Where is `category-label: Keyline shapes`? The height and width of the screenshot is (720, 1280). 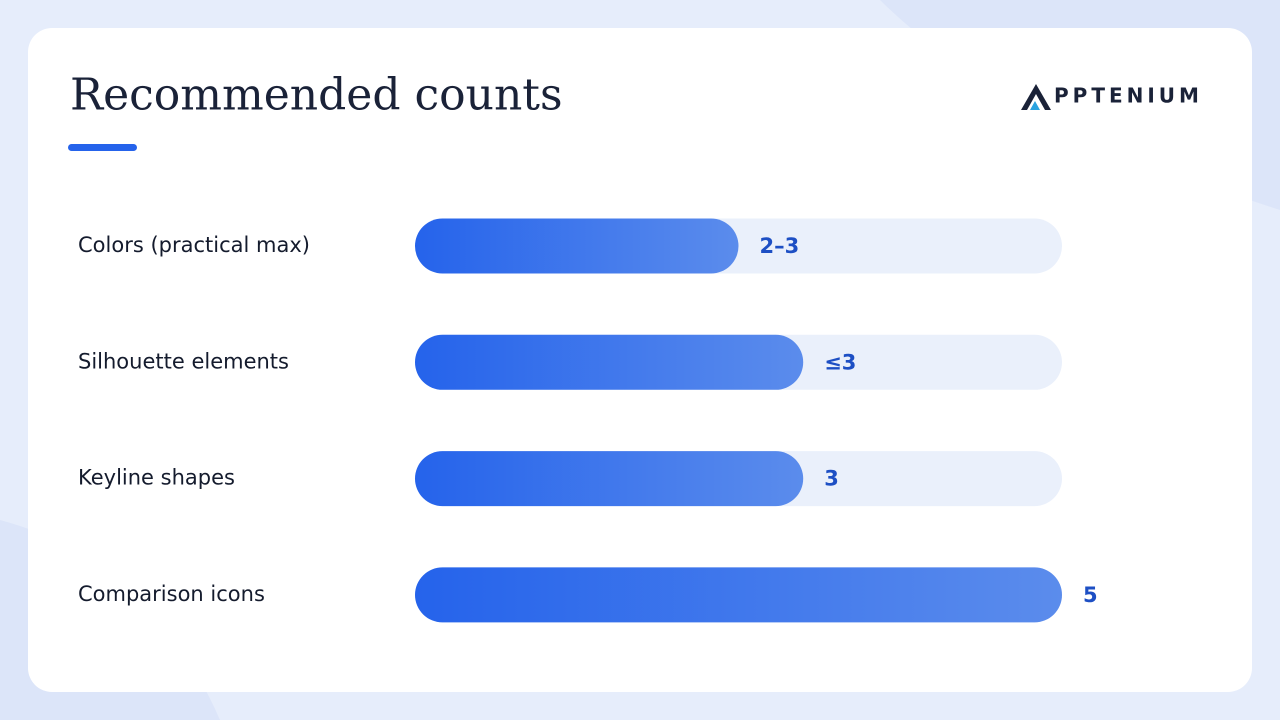
category-label: Keyline shapes is located at coordinates (156, 478).